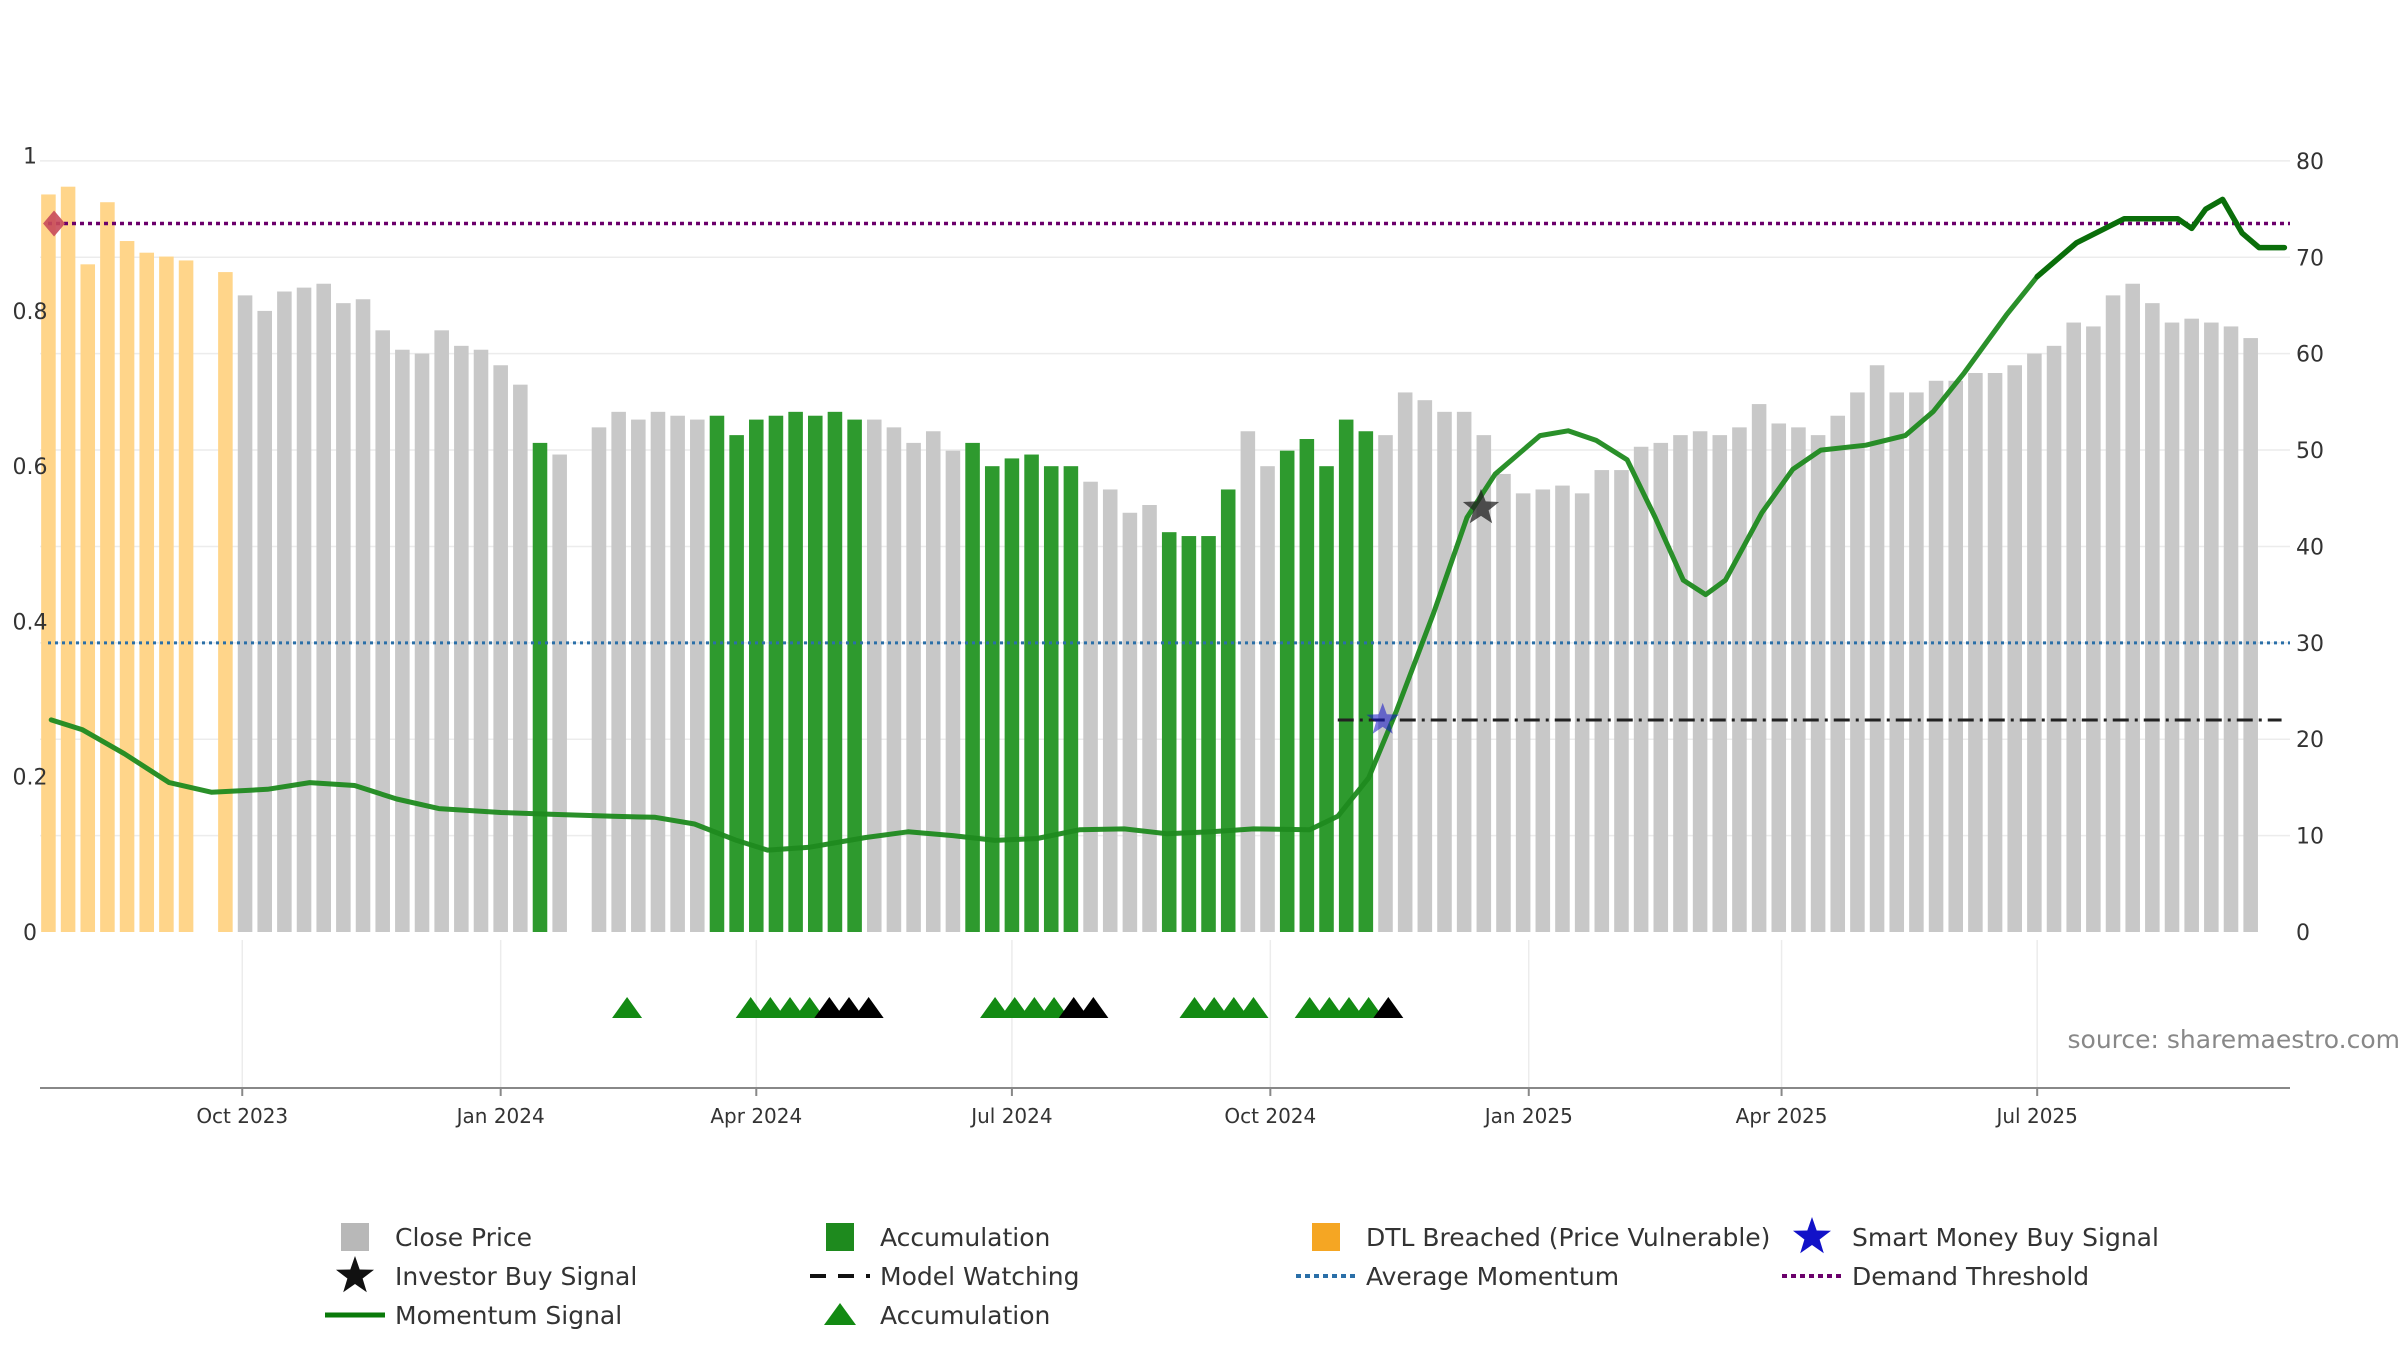  I want to click on left-y-tick-label: 0.8, so click(30, 312).